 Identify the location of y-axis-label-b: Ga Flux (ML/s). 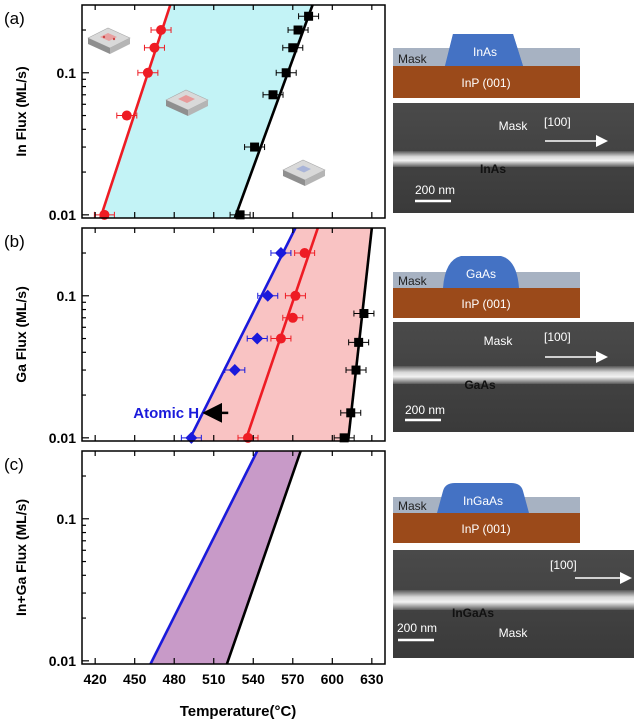
(21, 334).